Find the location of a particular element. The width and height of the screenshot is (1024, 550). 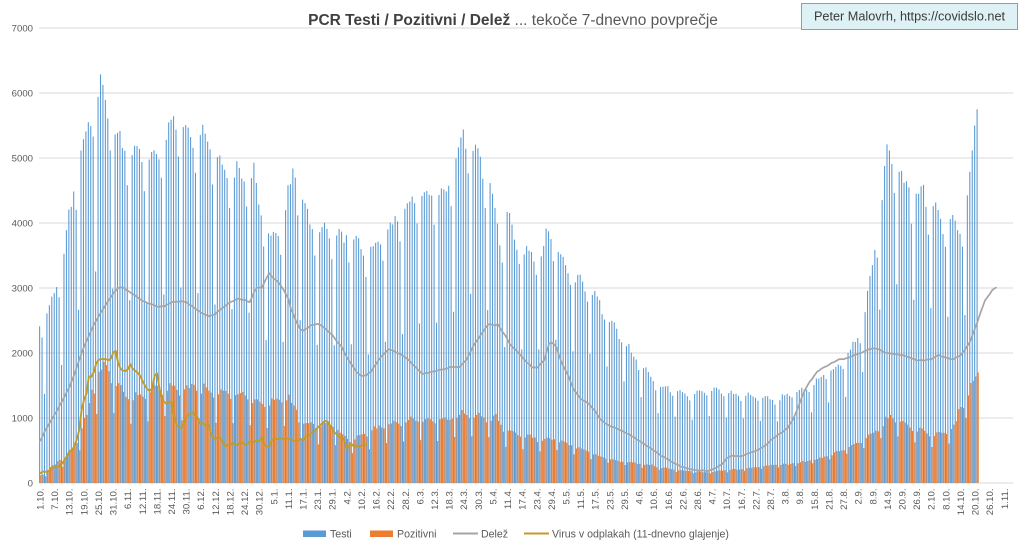

svg-text: 24.3. is located at coordinates (464, 499).